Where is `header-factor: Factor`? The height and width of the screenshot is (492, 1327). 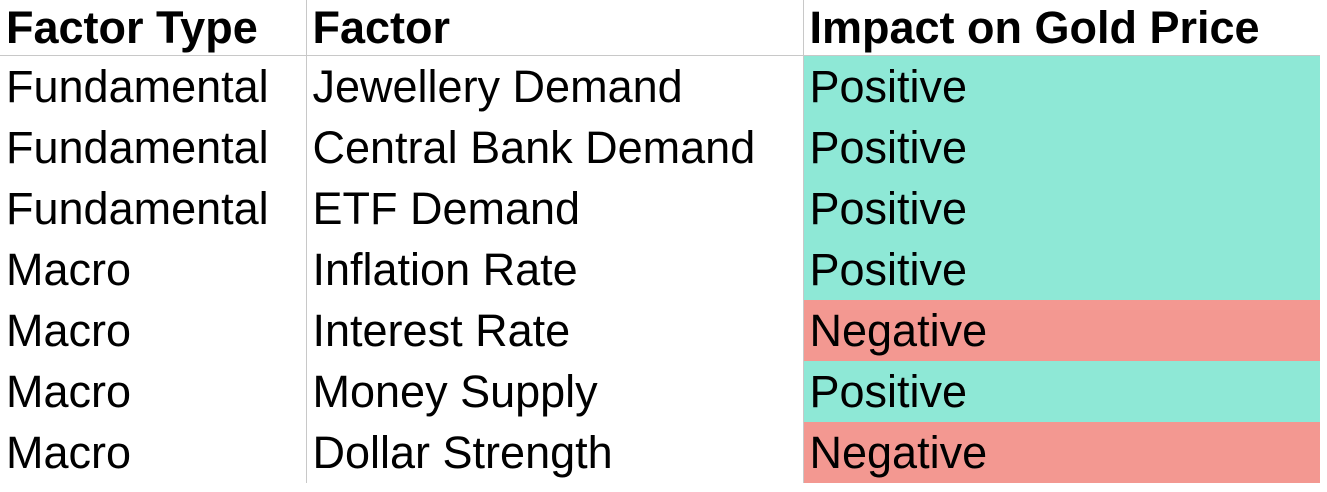
header-factor: Factor is located at coordinates (555, 28).